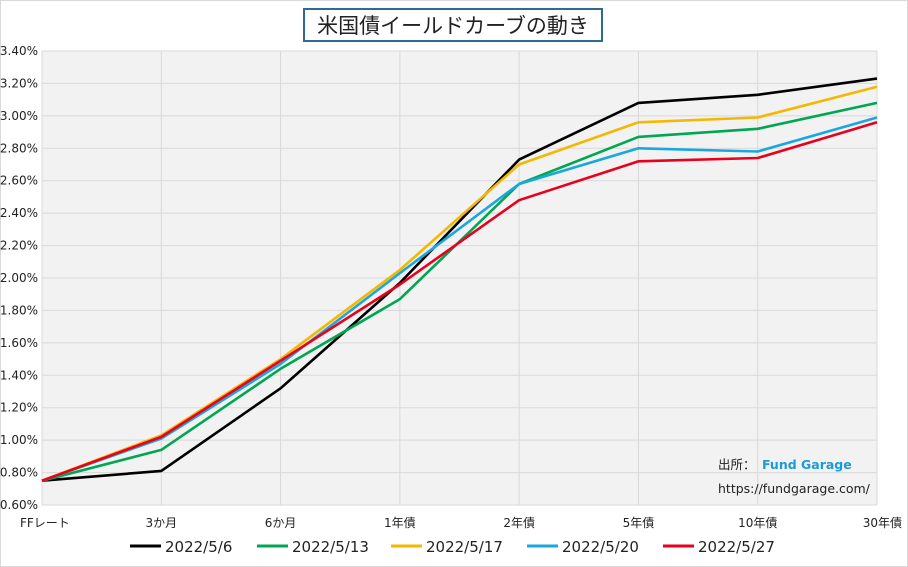  What do you see at coordinates (281, 523) in the screenshot?
I see `x-tick-label: 6か月` at bounding box center [281, 523].